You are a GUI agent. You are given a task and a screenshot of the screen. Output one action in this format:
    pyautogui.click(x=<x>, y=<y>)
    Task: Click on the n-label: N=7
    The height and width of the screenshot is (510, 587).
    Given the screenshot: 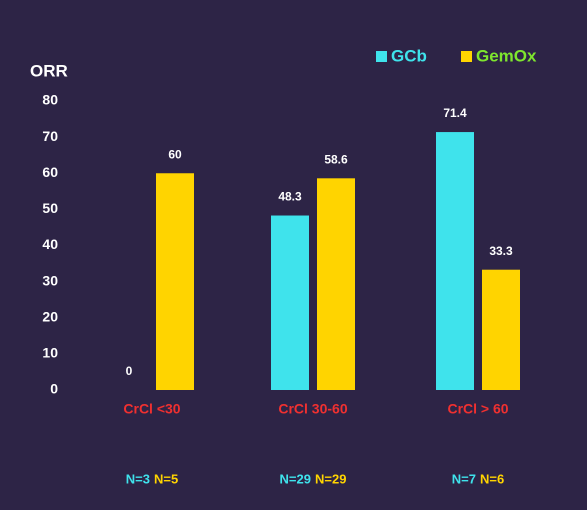 What is the action you would take?
    pyautogui.click(x=464, y=478)
    